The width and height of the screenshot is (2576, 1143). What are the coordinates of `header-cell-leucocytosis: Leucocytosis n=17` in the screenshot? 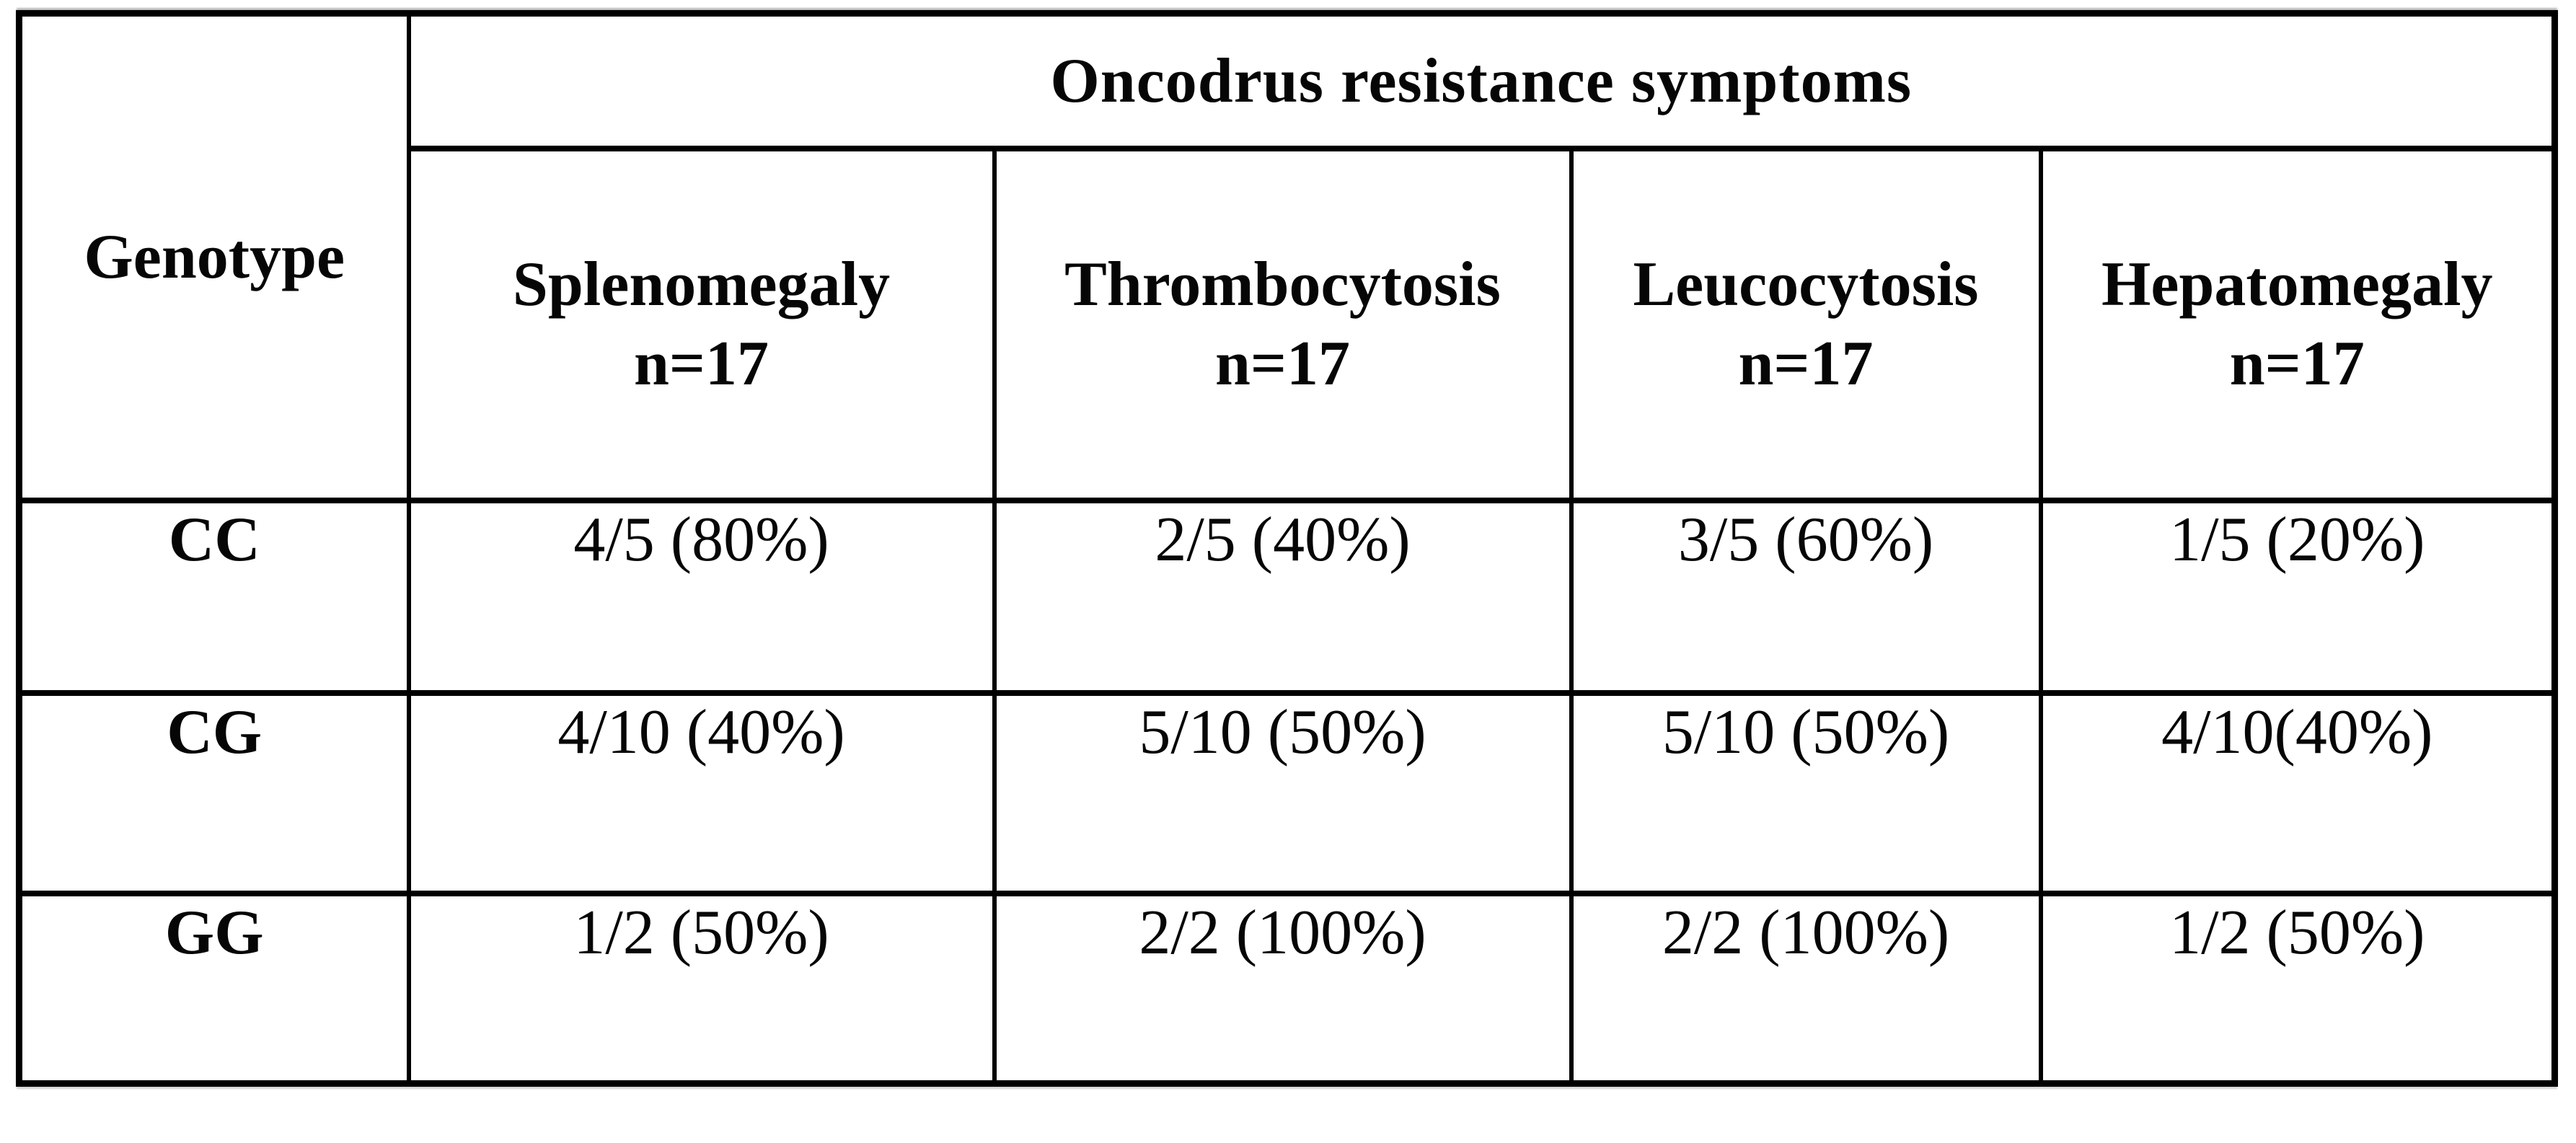 It's located at (1806, 324).